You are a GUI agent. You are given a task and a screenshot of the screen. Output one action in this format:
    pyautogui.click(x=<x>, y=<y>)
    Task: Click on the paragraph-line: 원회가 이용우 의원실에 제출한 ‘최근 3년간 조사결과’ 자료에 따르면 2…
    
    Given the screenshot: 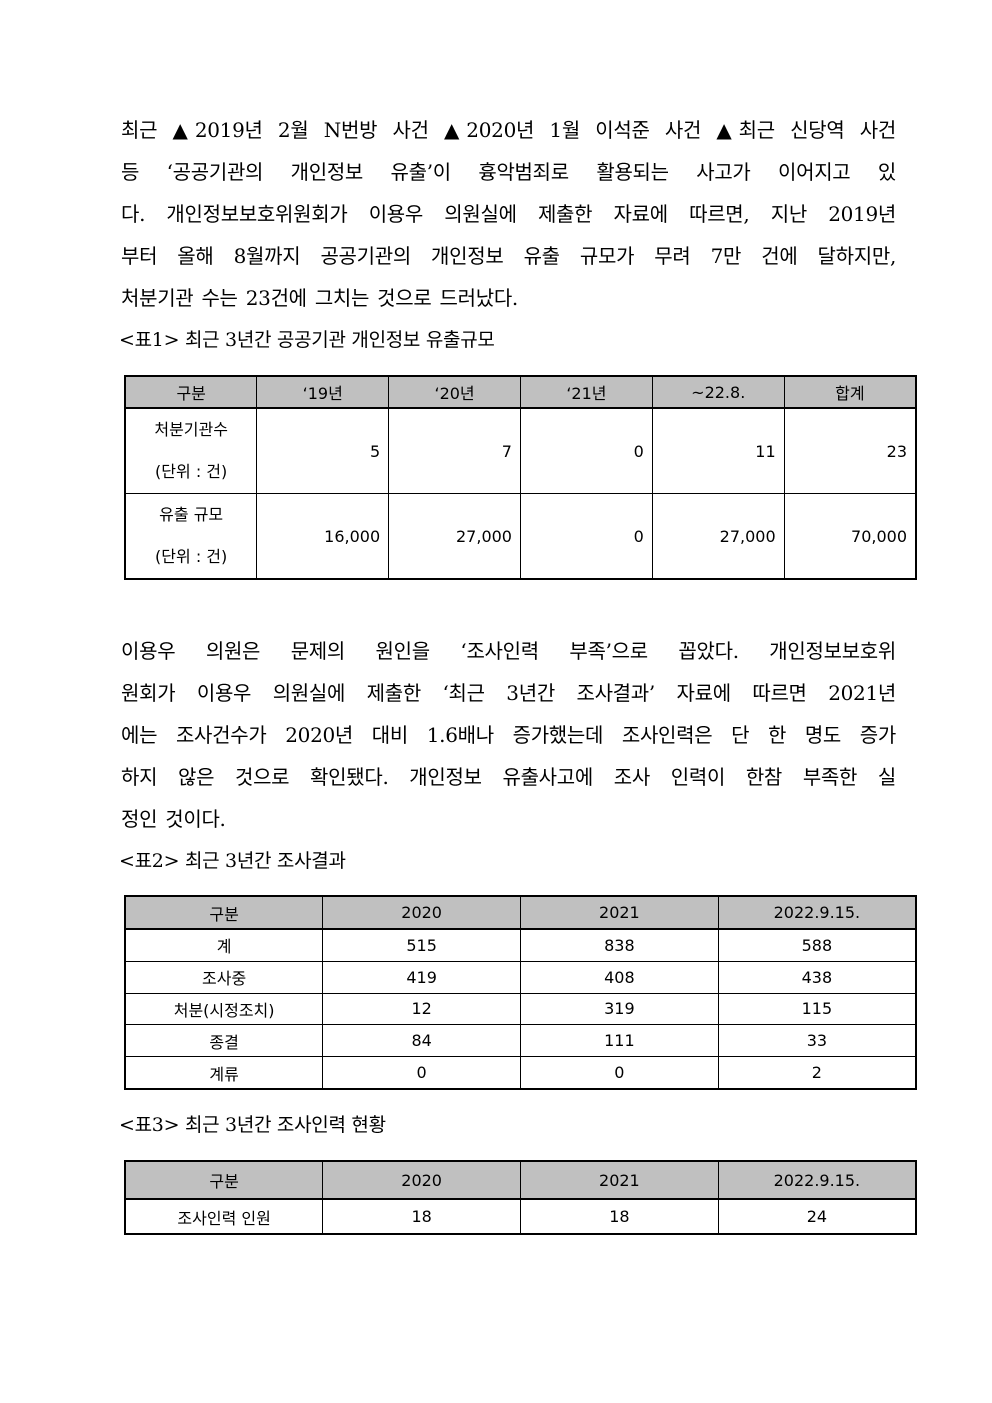 What is the action you would take?
    pyautogui.click(x=508, y=693)
    